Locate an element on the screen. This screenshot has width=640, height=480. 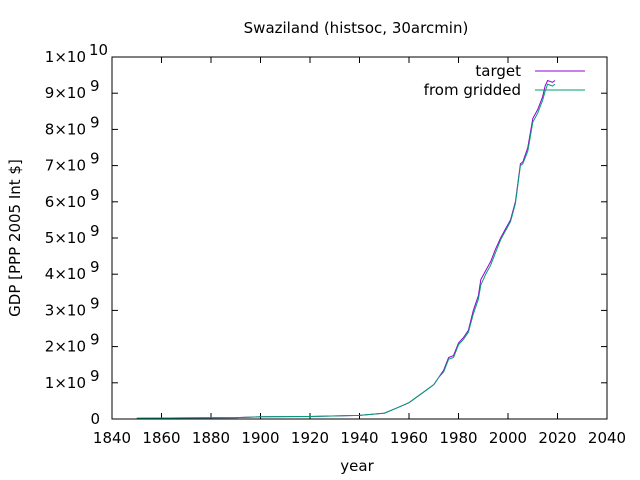
chart-title: Swaziland (histsoc, 30arcmin) is located at coordinates (356, 28).